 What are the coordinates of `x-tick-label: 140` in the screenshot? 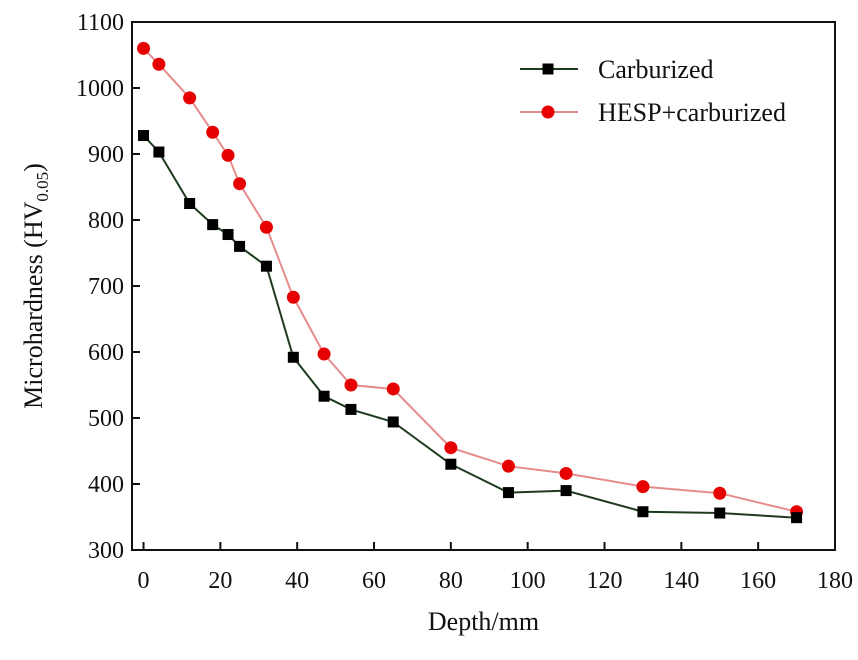 It's located at (681, 581).